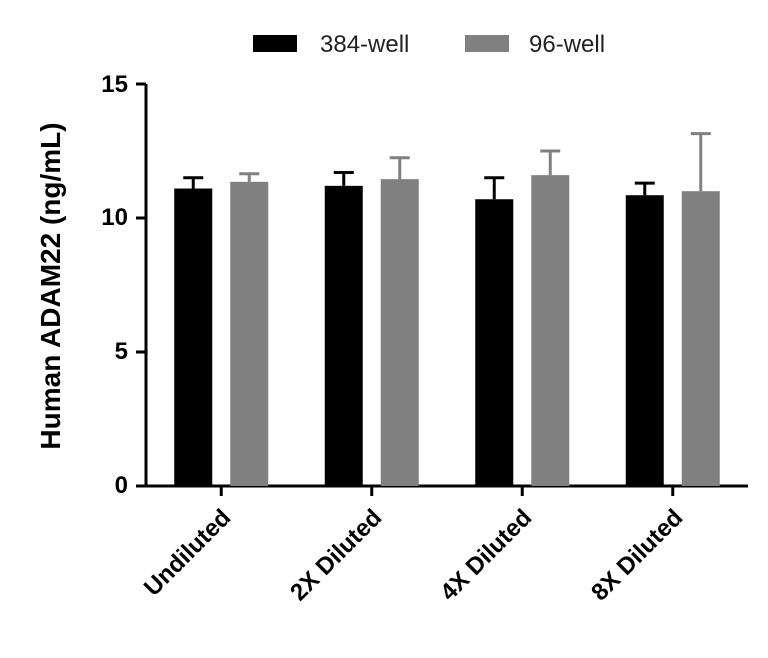 The width and height of the screenshot is (768, 658). What do you see at coordinates (700, 338) in the screenshot?
I see `bar-96-well-8x-diluted` at bounding box center [700, 338].